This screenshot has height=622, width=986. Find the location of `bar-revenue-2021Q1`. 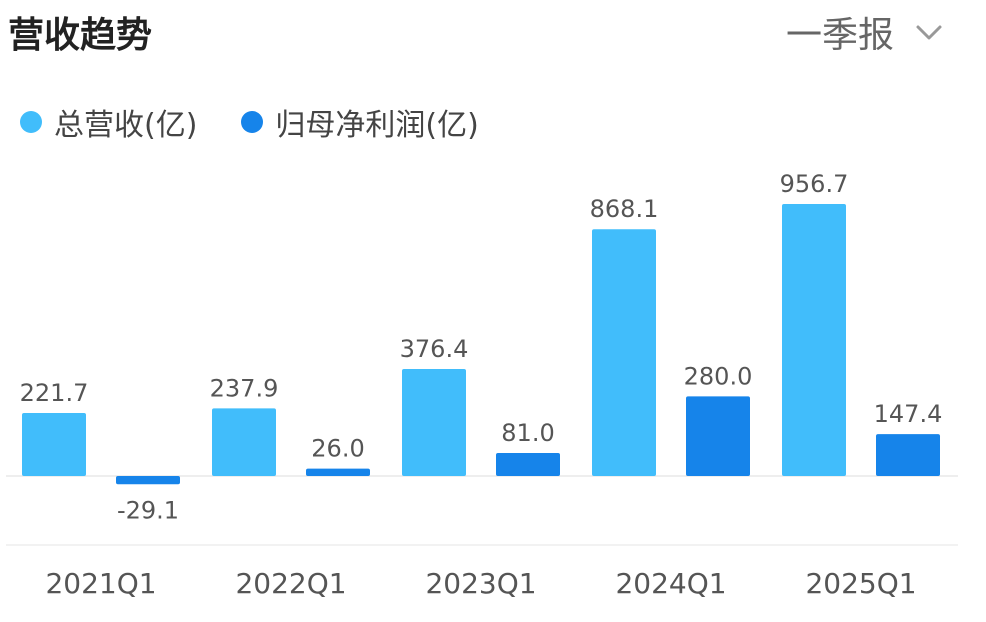

bar-revenue-2021Q1 is located at coordinates (54, 444).